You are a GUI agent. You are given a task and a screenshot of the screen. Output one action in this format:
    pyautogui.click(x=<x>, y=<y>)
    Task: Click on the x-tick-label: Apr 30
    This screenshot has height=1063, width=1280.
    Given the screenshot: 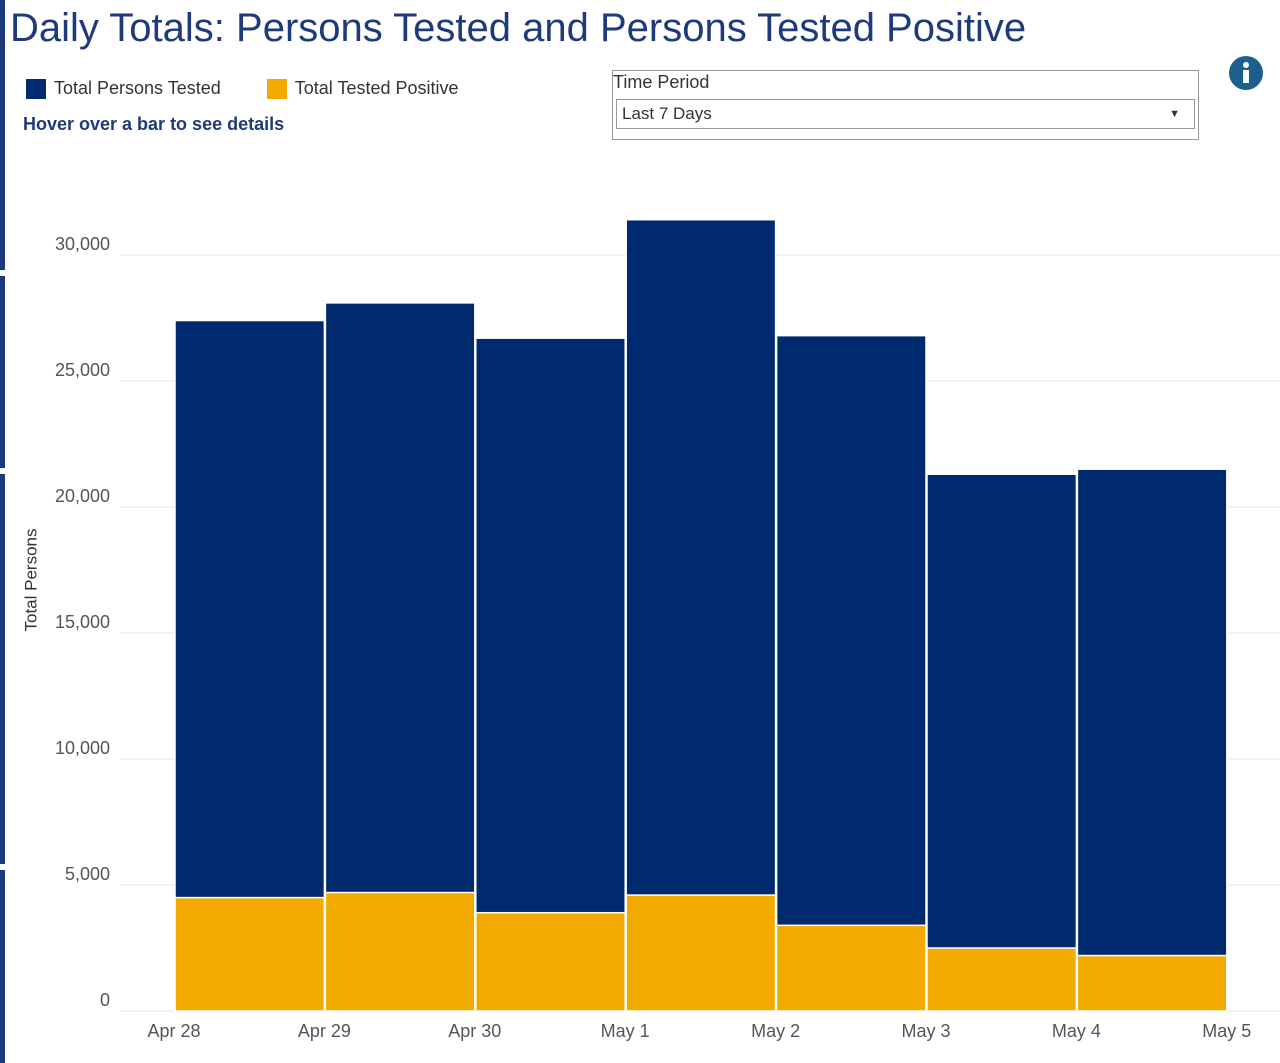 What is the action you would take?
    pyautogui.click(x=474, y=1031)
    